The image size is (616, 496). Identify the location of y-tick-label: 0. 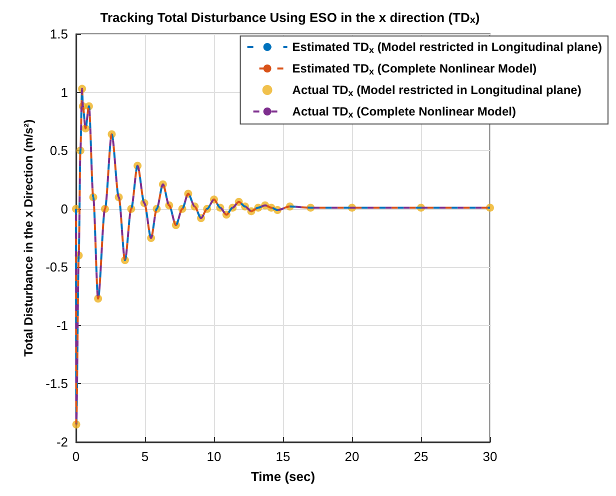
(64, 208).